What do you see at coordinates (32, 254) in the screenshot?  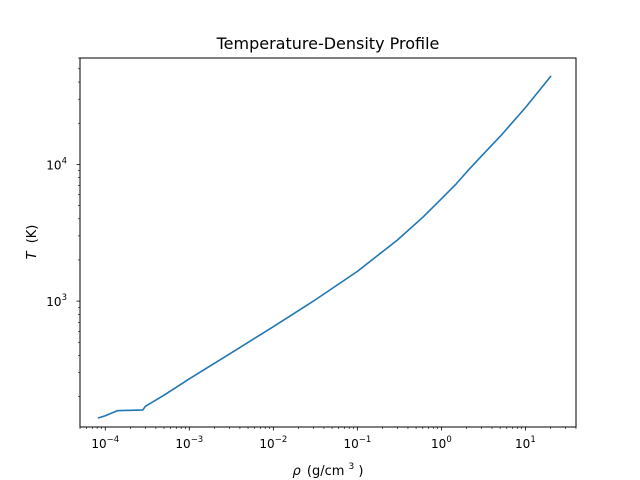 I see `y-axis-symbol: T` at bounding box center [32, 254].